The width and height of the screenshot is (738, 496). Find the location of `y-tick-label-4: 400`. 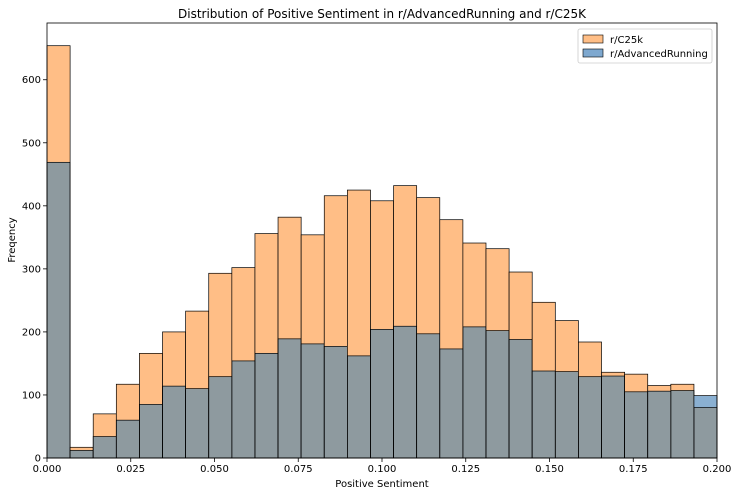

y-tick-label-4: 400 is located at coordinates (31, 206).